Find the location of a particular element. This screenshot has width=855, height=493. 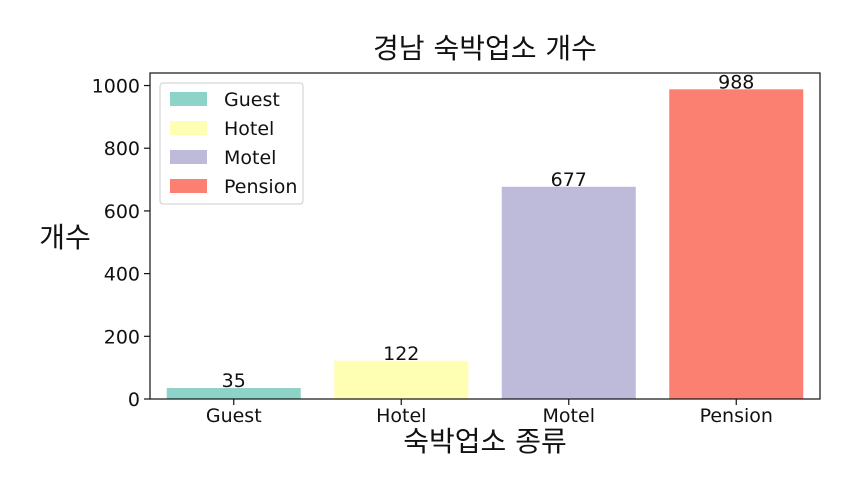

data-label-motel: 677 is located at coordinates (569, 180).